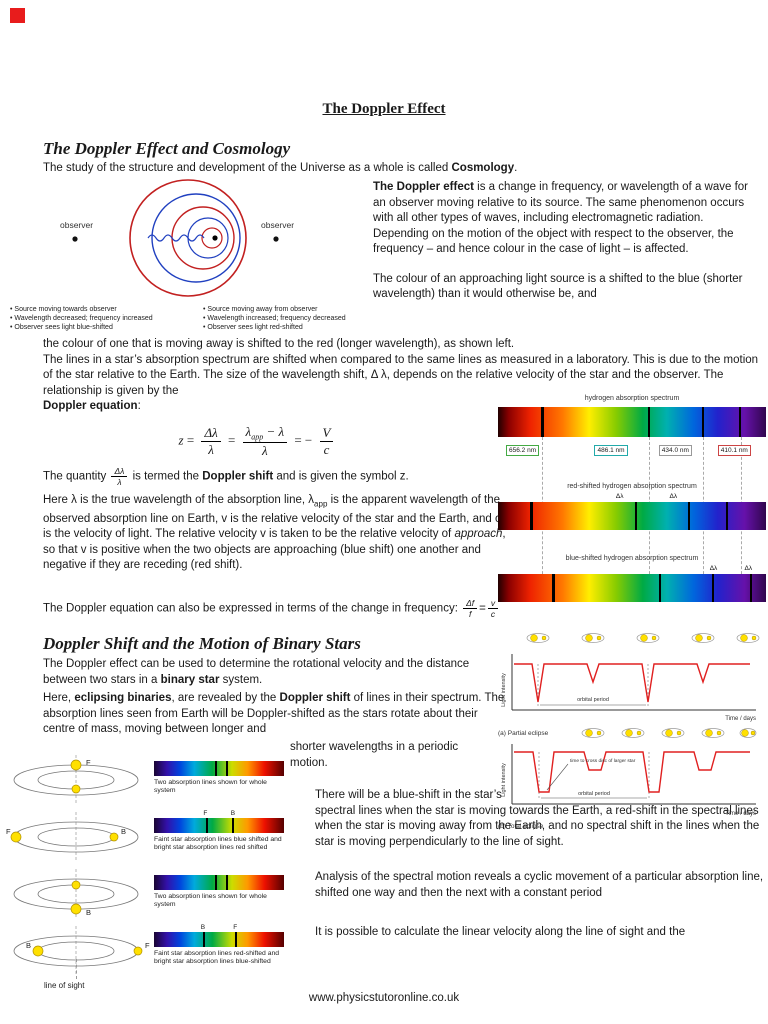  What do you see at coordinates (176, 238) in the screenshot?
I see `blue-wave-squiggle` at bounding box center [176, 238].